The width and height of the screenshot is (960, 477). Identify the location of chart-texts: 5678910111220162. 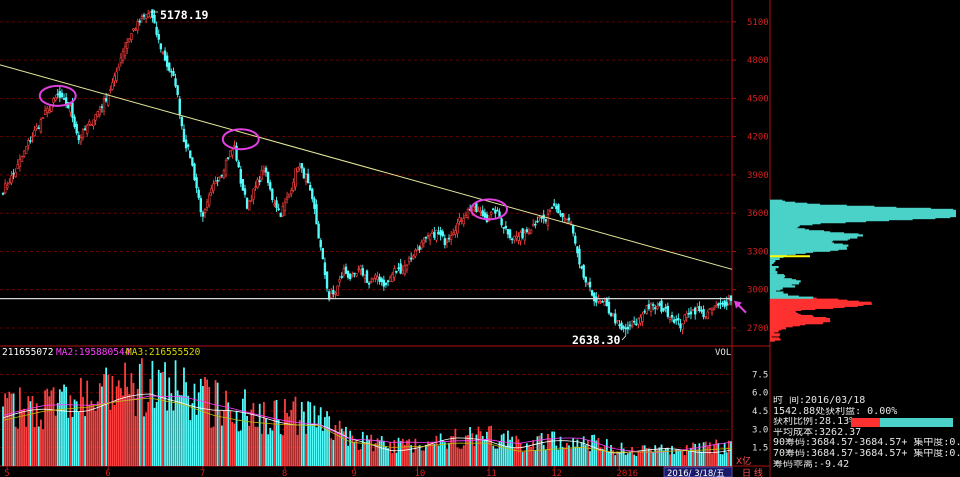
(342, 471).